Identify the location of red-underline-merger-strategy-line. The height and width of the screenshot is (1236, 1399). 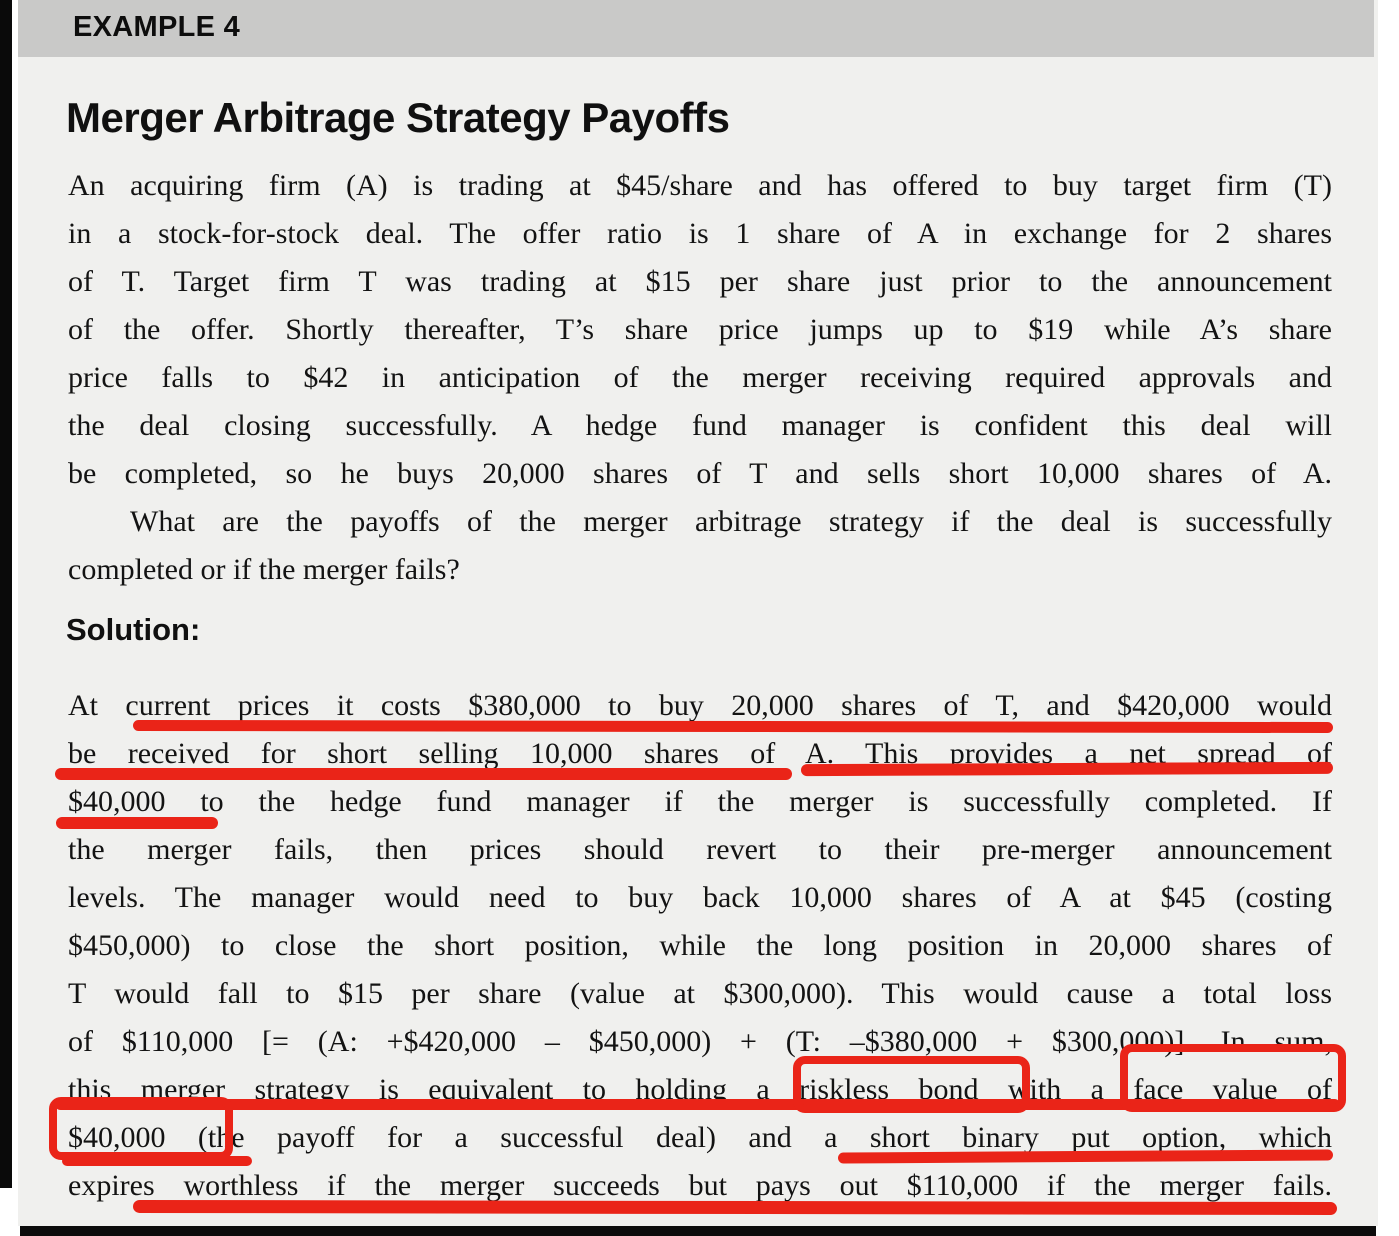
(697, 1104).